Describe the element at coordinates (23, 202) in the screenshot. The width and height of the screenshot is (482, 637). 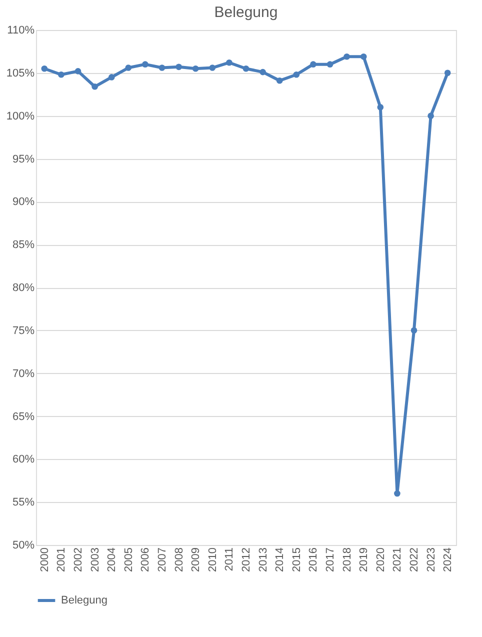
I see `y-tick-label: 90%` at that location.